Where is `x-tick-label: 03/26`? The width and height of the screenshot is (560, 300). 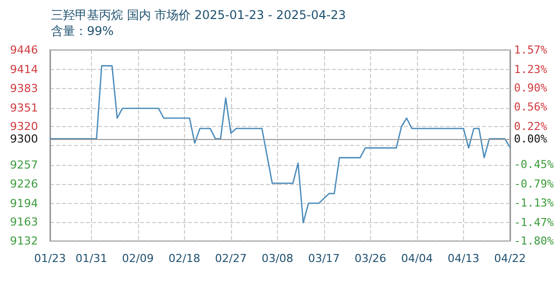 x-tick-label: 03/26 is located at coordinates (370, 258).